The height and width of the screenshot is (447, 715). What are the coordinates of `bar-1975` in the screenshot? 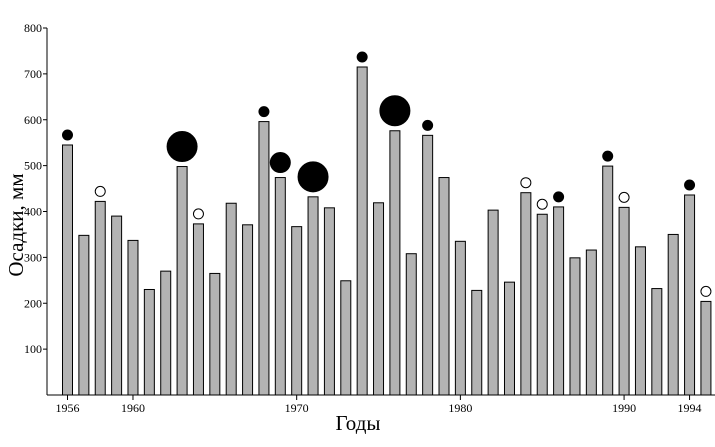 It's located at (379, 299).